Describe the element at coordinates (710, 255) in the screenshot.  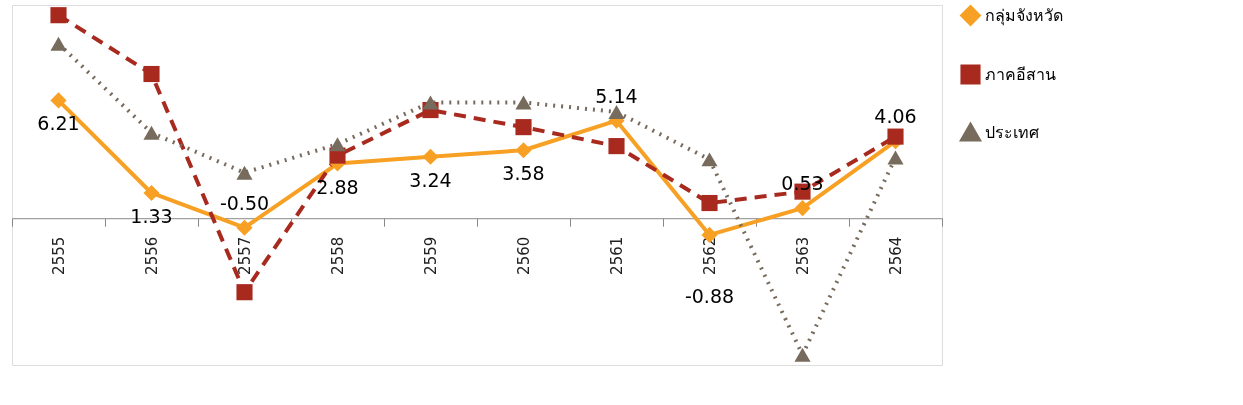
I see `x-tick-label: 2562` at that location.